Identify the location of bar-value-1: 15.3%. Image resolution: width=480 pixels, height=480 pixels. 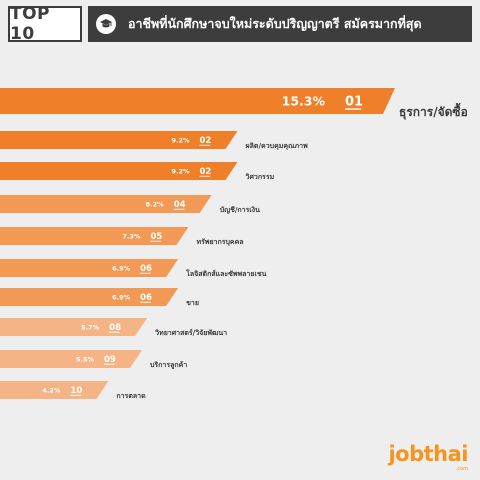
(304, 101).